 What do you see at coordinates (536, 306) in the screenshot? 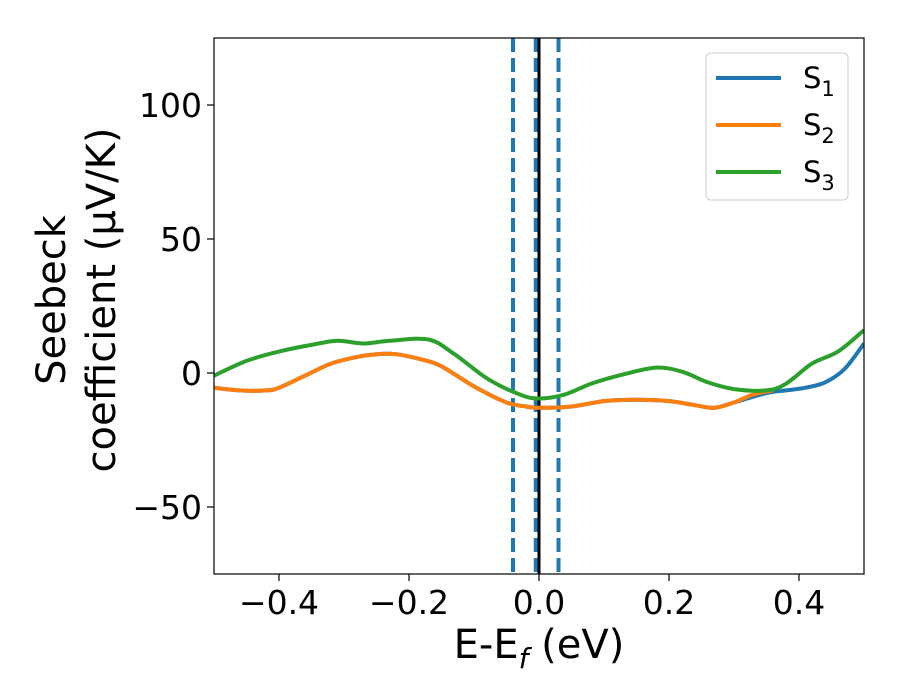
I see `reference-lines` at bounding box center [536, 306].